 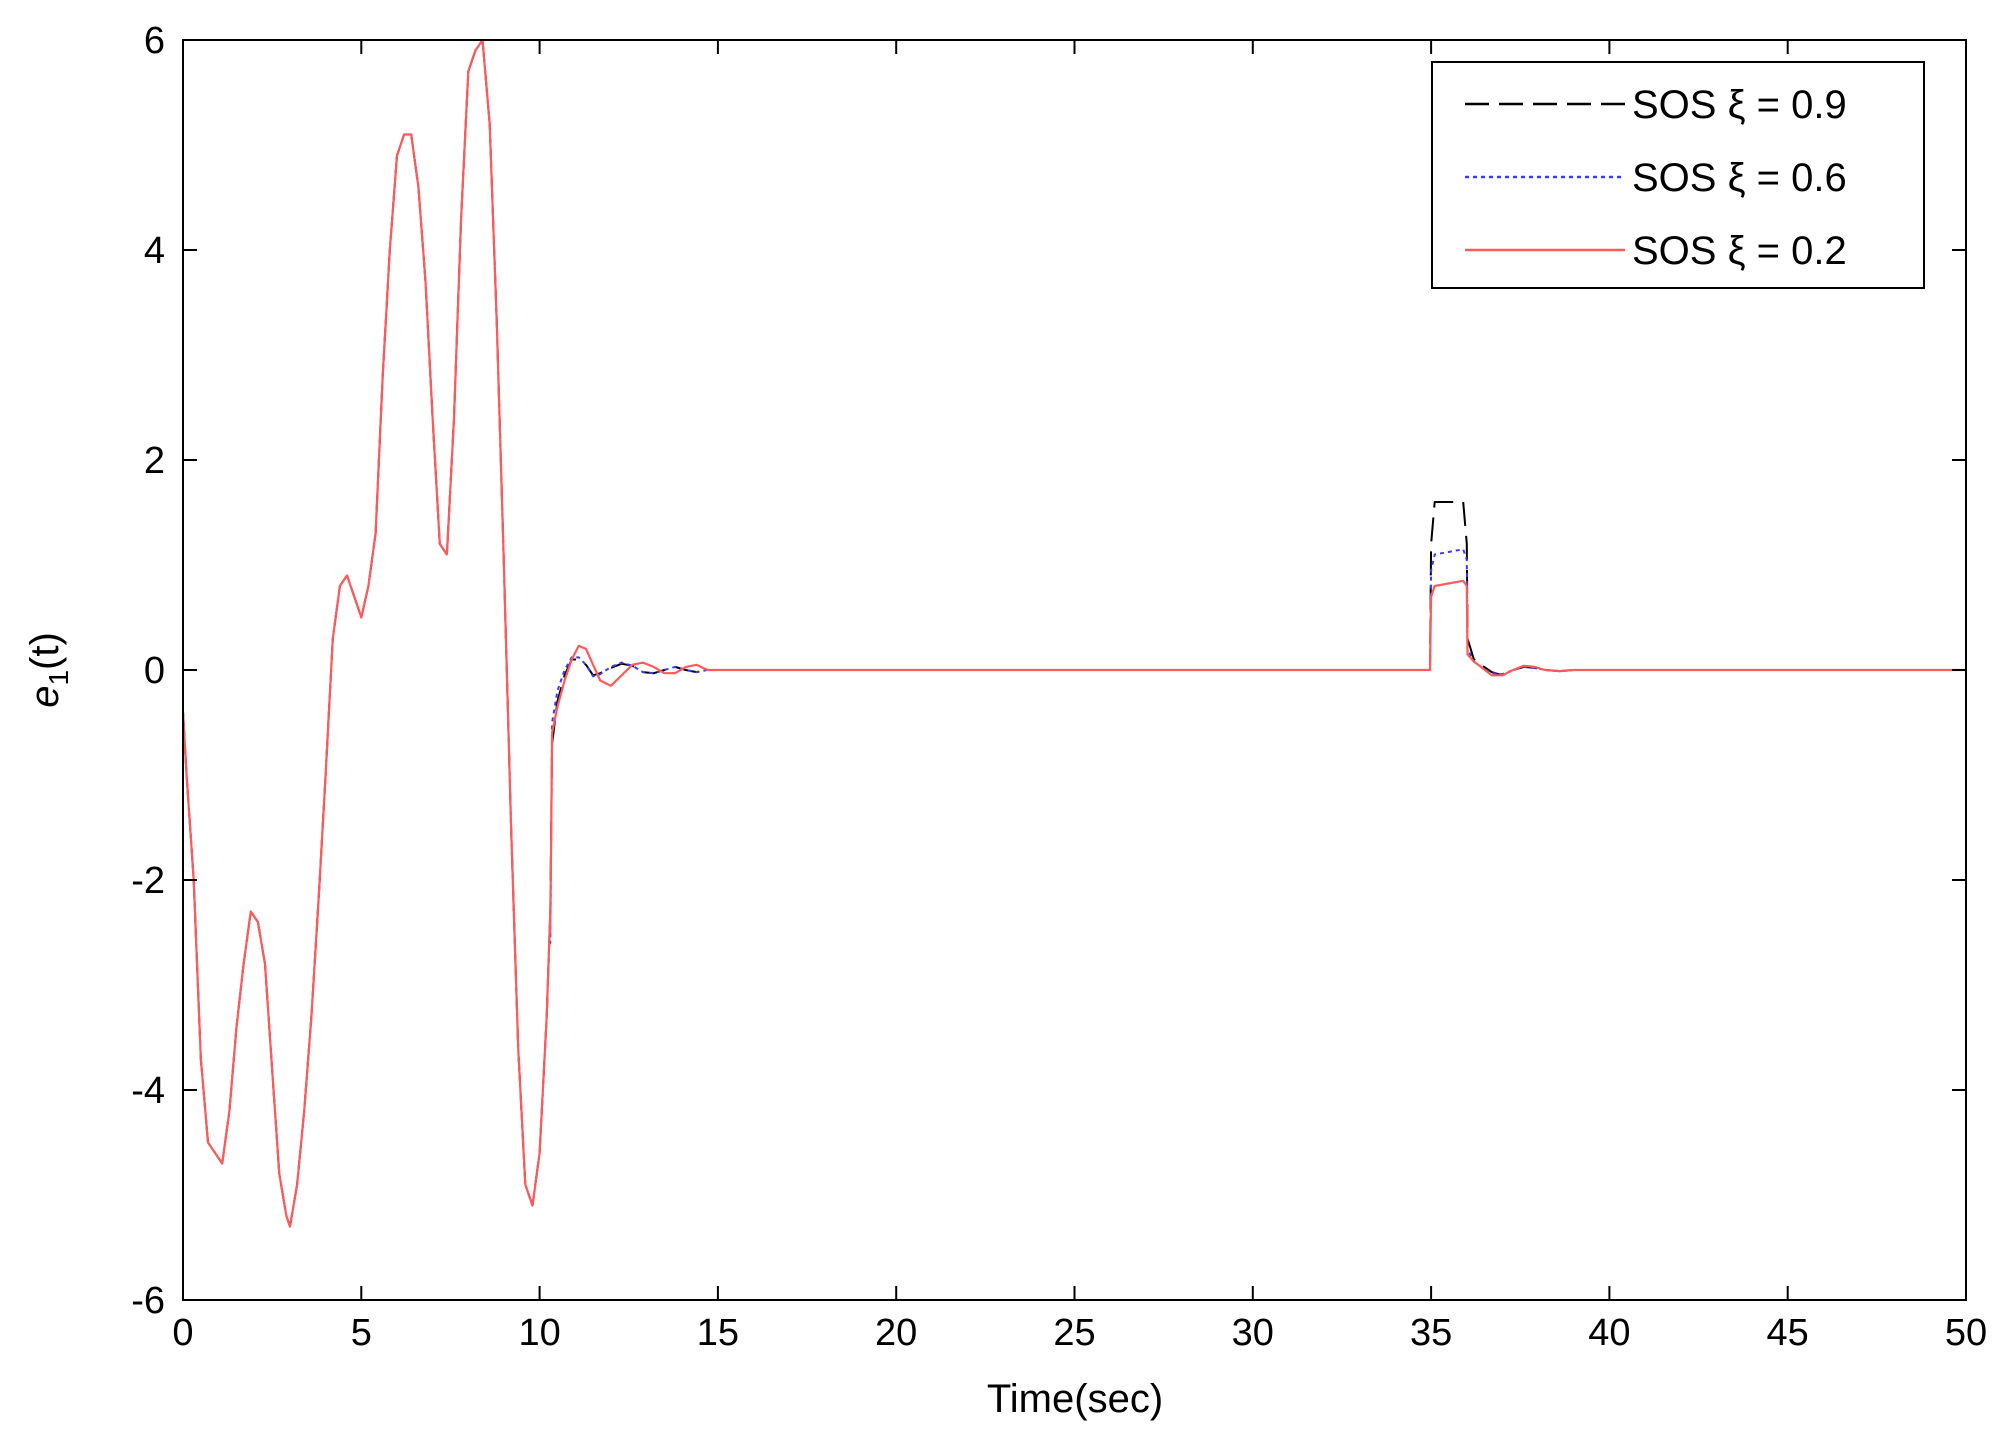 I want to click on legend-label-3: SOS ξ = 0.2, so click(x=1739, y=251).